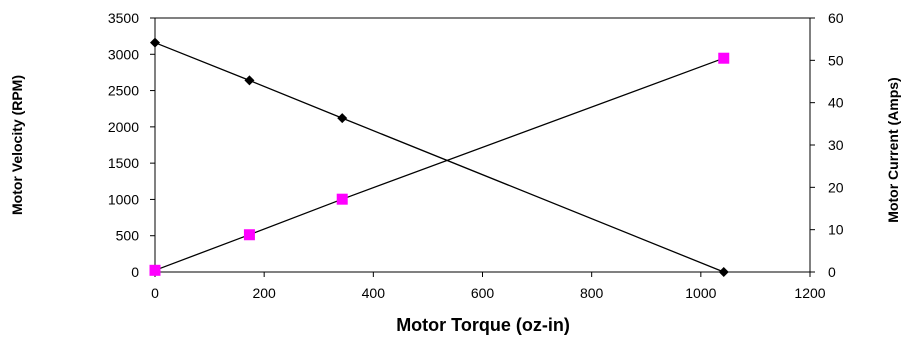  I want to click on right-y-tick-label: 20, so click(836, 187).